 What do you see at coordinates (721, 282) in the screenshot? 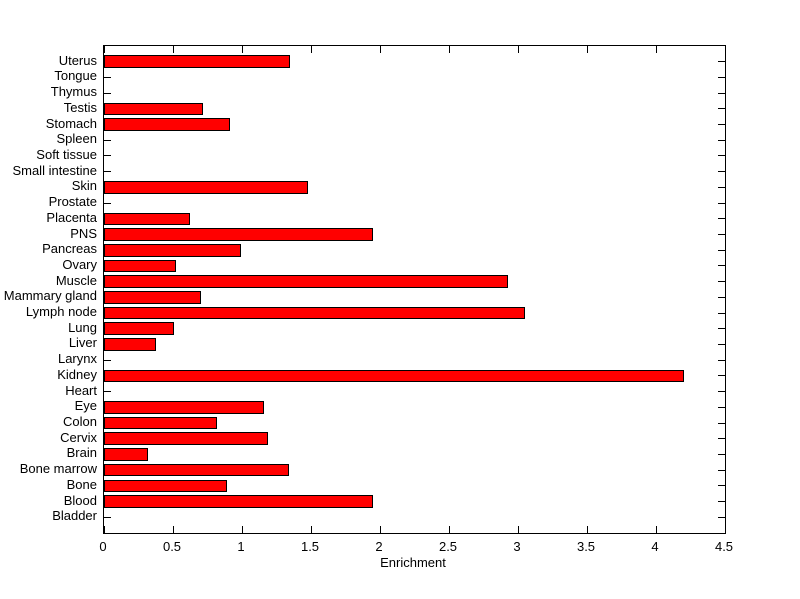
I see `y-tick-right-muscle` at bounding box center [721, 282].